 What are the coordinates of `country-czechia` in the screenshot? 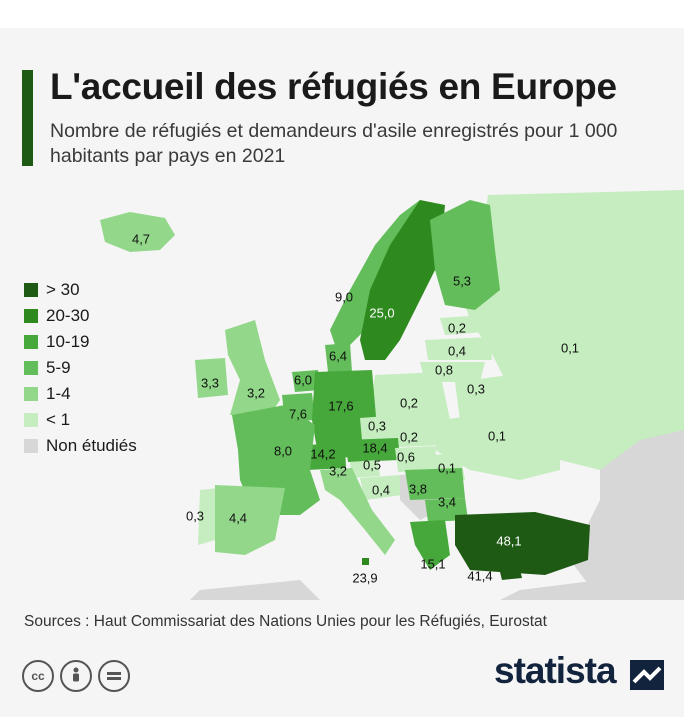 It's located at (381, 427).